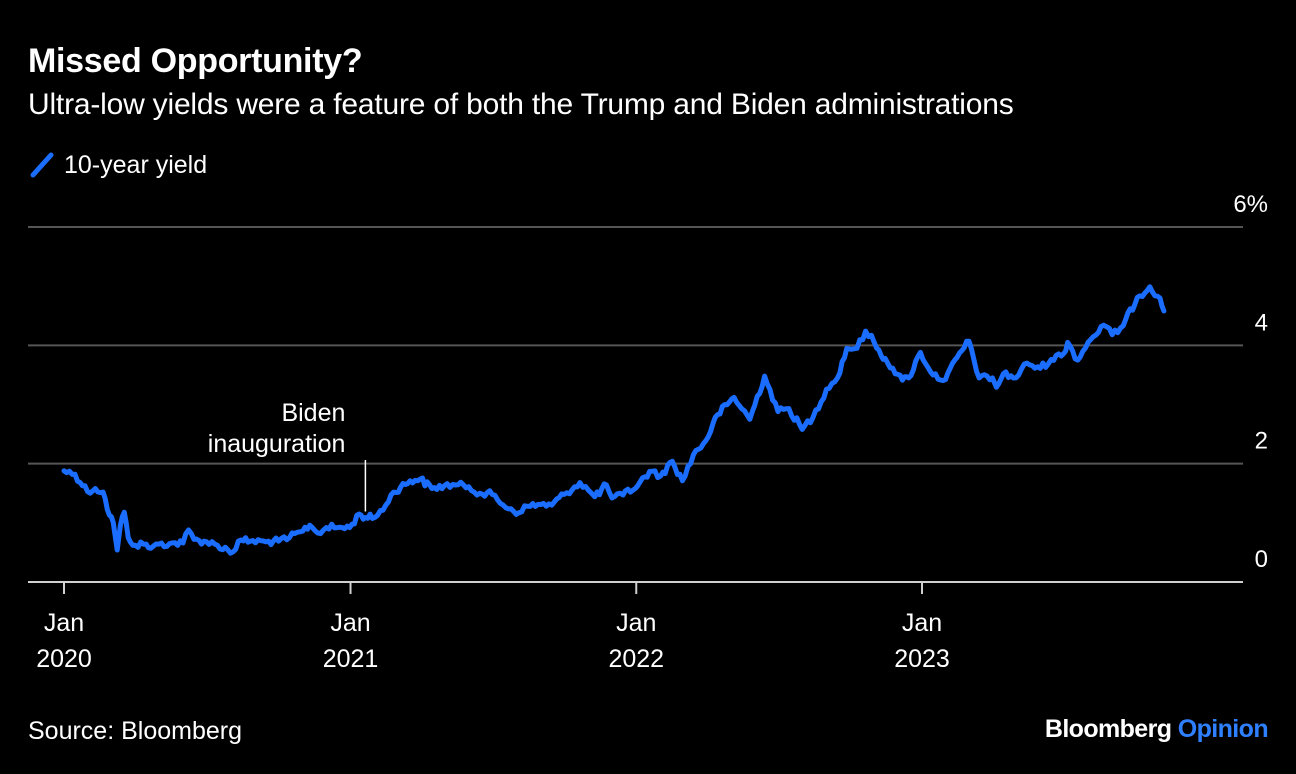 This screenshot has height=774, width=1296. What do you see at coordinates (1250, 382) in the screenshot?
I see `y-axis-ticks: 0 2 4 6%` at bounding box center [1250, 382].